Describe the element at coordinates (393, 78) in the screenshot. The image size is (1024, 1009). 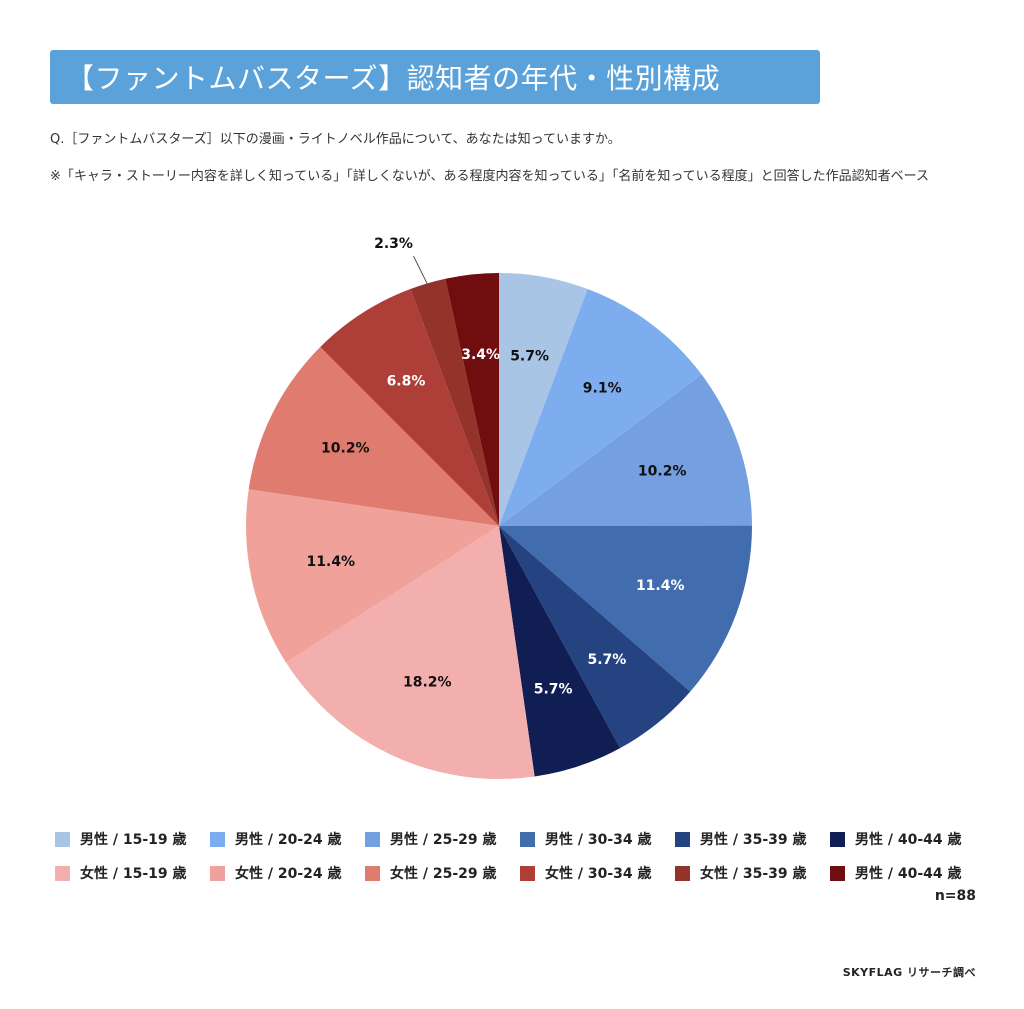
I see `chart-title: 【ファントムバスターズ】認知者の年代・性別構成` at that location.